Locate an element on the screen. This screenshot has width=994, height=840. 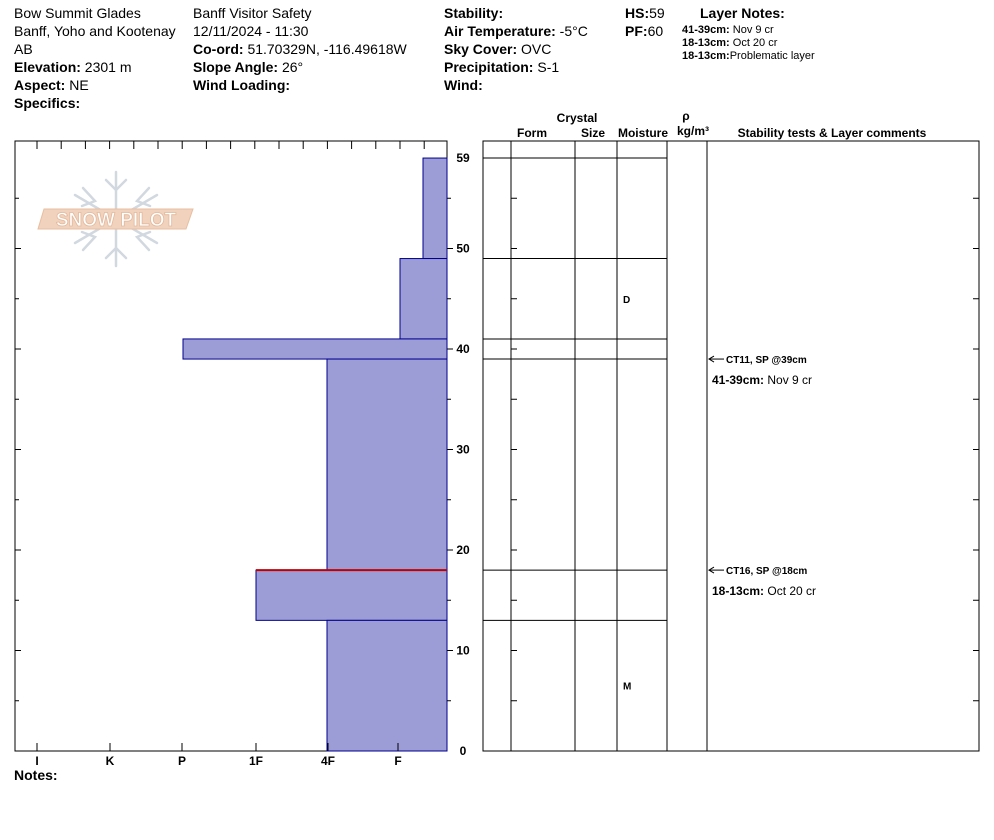
density-symbol: ρ is located at coordinates (685, 116).